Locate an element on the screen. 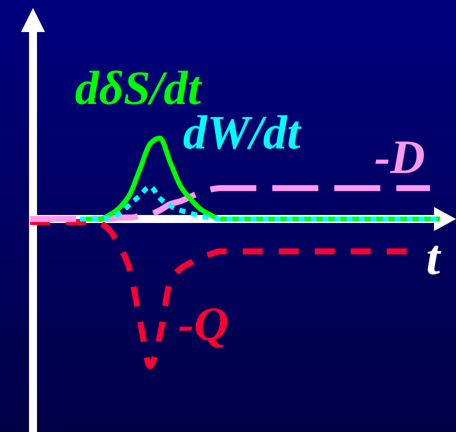 This screenshot has height=432, width=456. series-label: -Q is located at coordinates (203, 324).